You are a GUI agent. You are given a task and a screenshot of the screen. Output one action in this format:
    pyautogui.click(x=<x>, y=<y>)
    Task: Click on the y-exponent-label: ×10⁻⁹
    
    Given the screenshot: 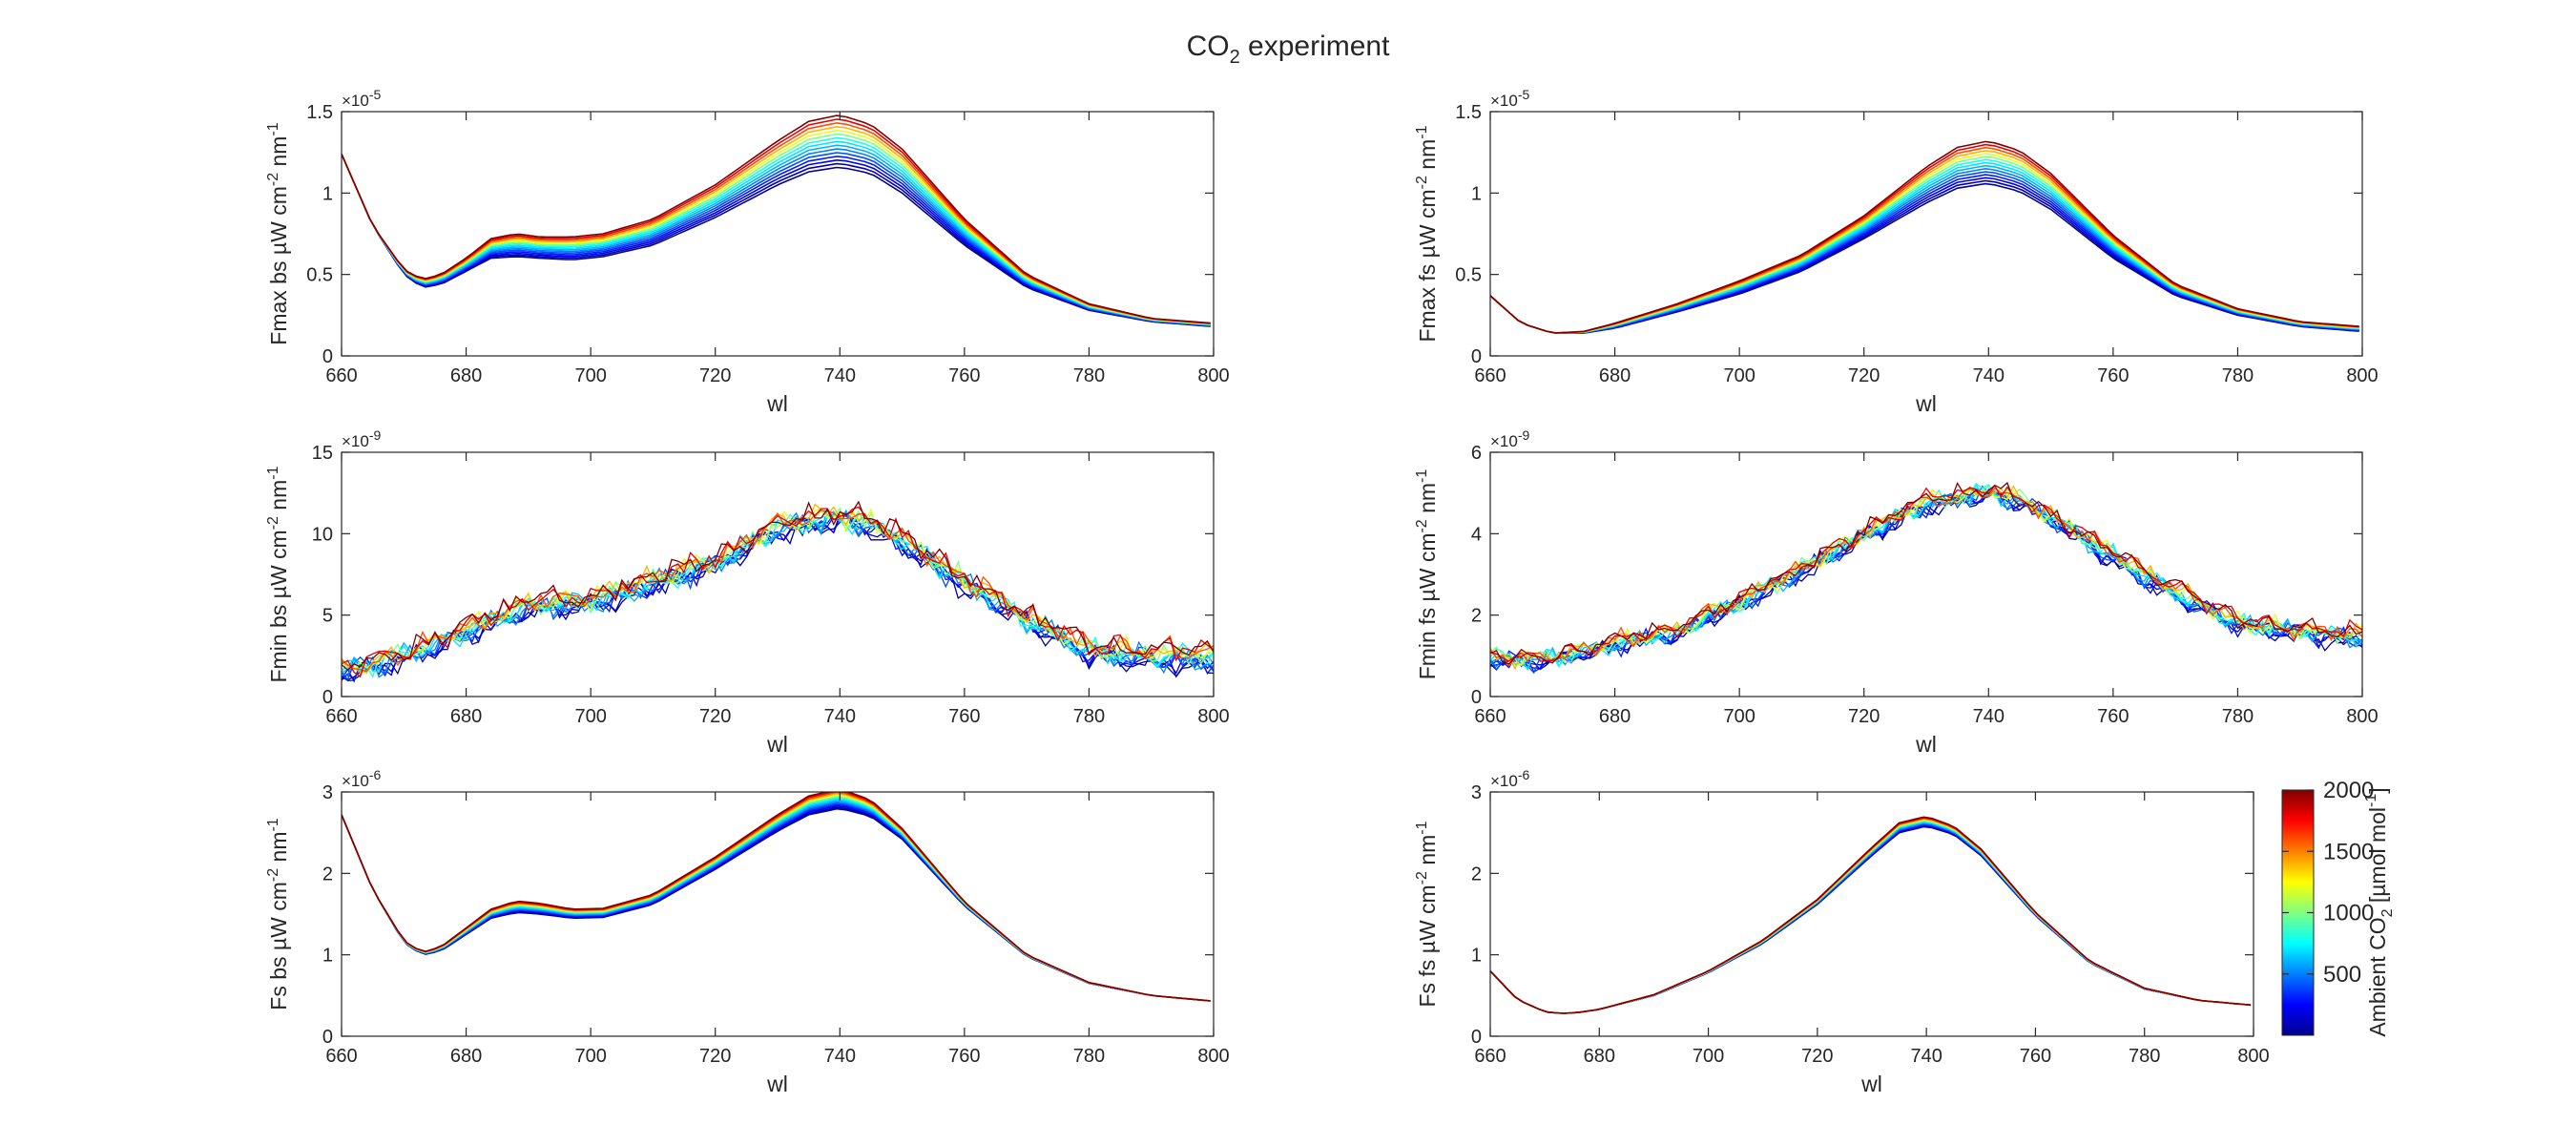 What is the action you would take?
    pyautogui.click(x=1510, y=438)
    